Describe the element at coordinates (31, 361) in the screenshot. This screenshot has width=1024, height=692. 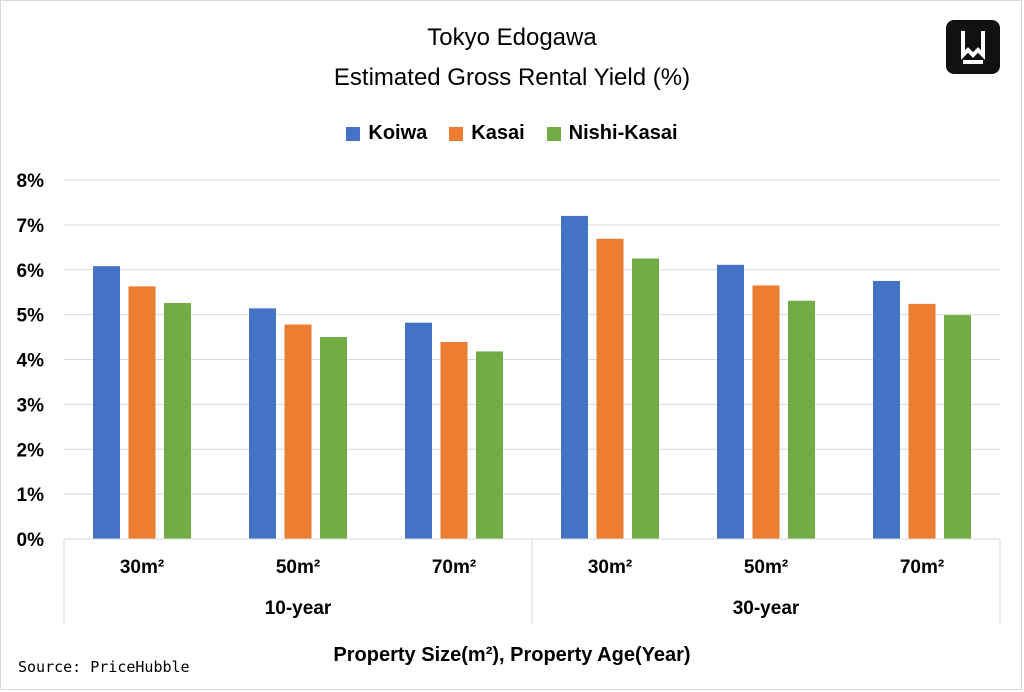
I see `y-tick-label: 4%` at that location.